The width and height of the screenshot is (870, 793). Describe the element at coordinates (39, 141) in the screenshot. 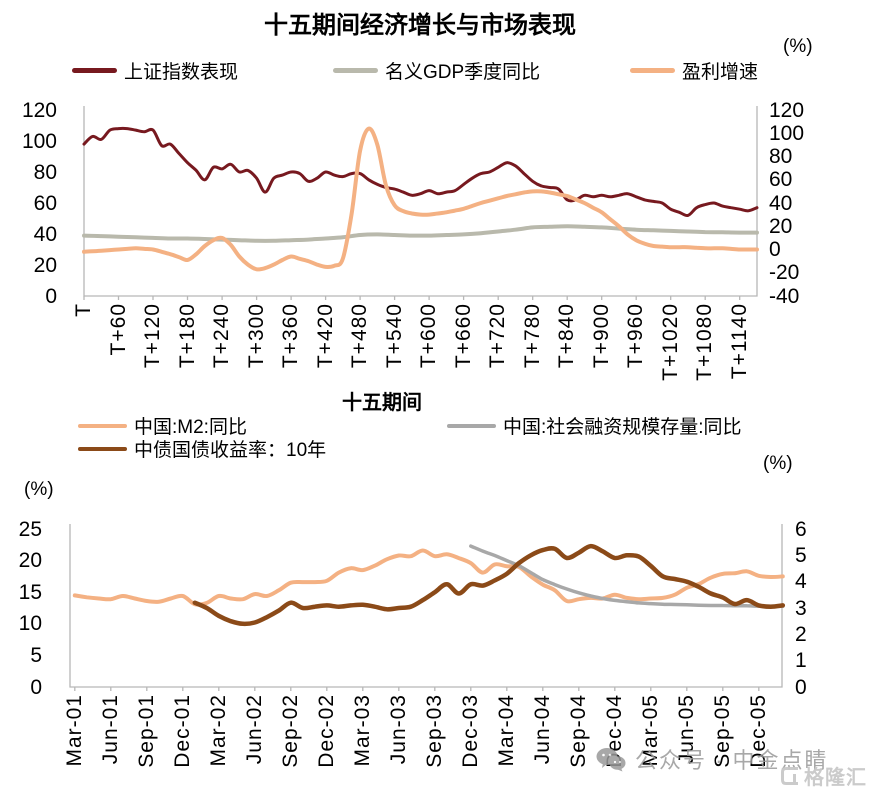

I see `y-axis-left-tick-label: 100` at that location.